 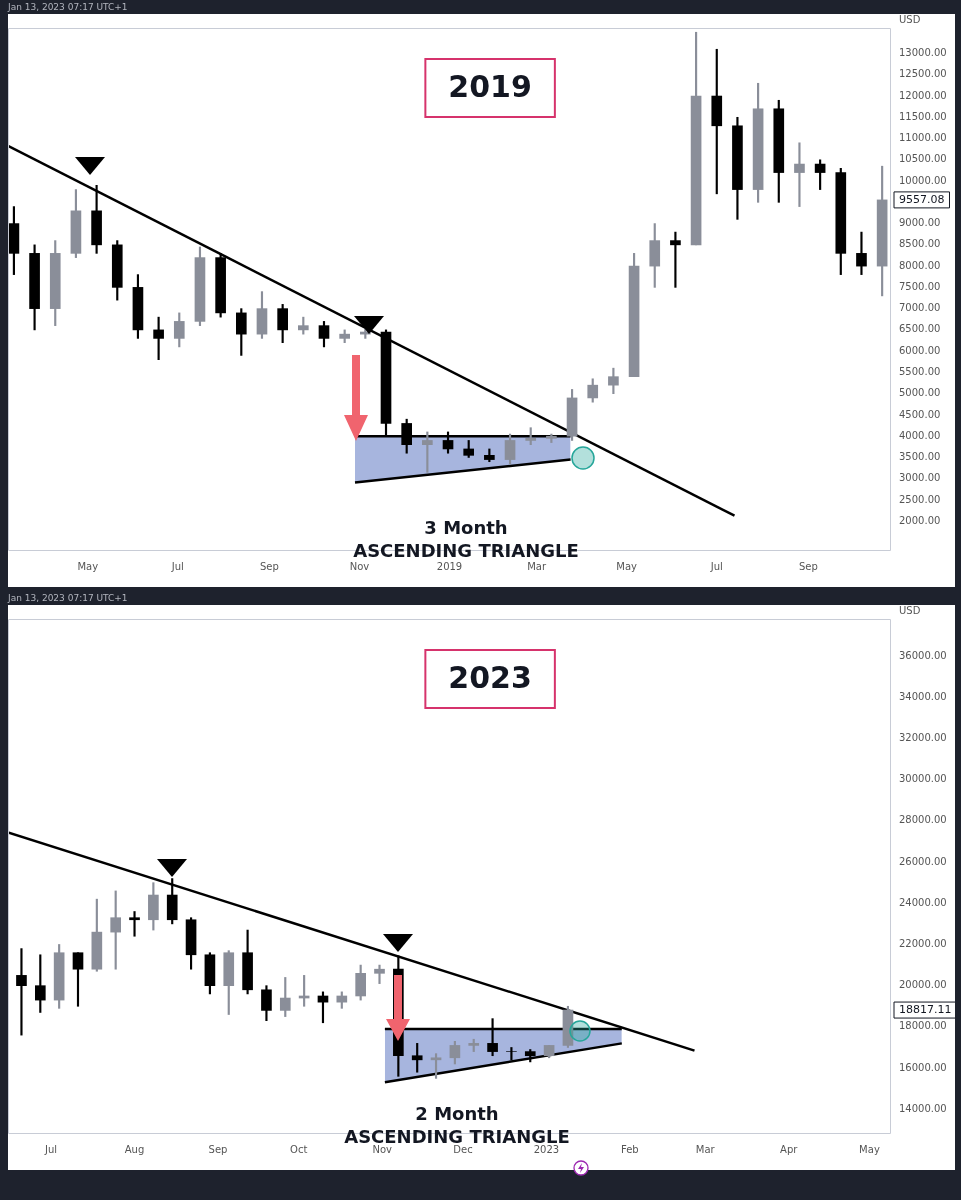 I want to click on y-tick-label: 14000.00, so click(x=923, y=1108).